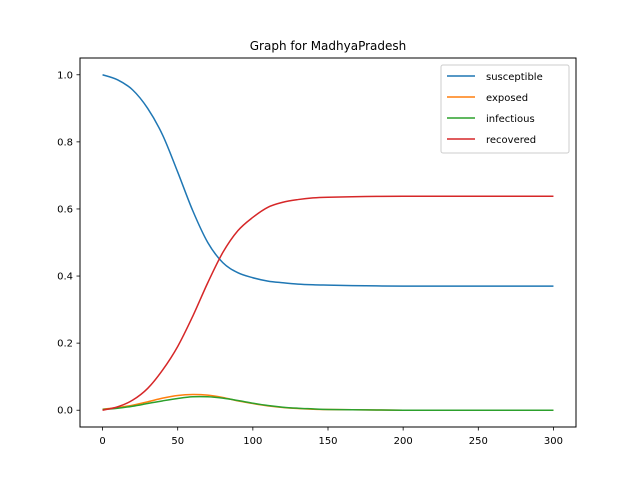  I want to click on x-tick-label: 250, so click(478, 441).